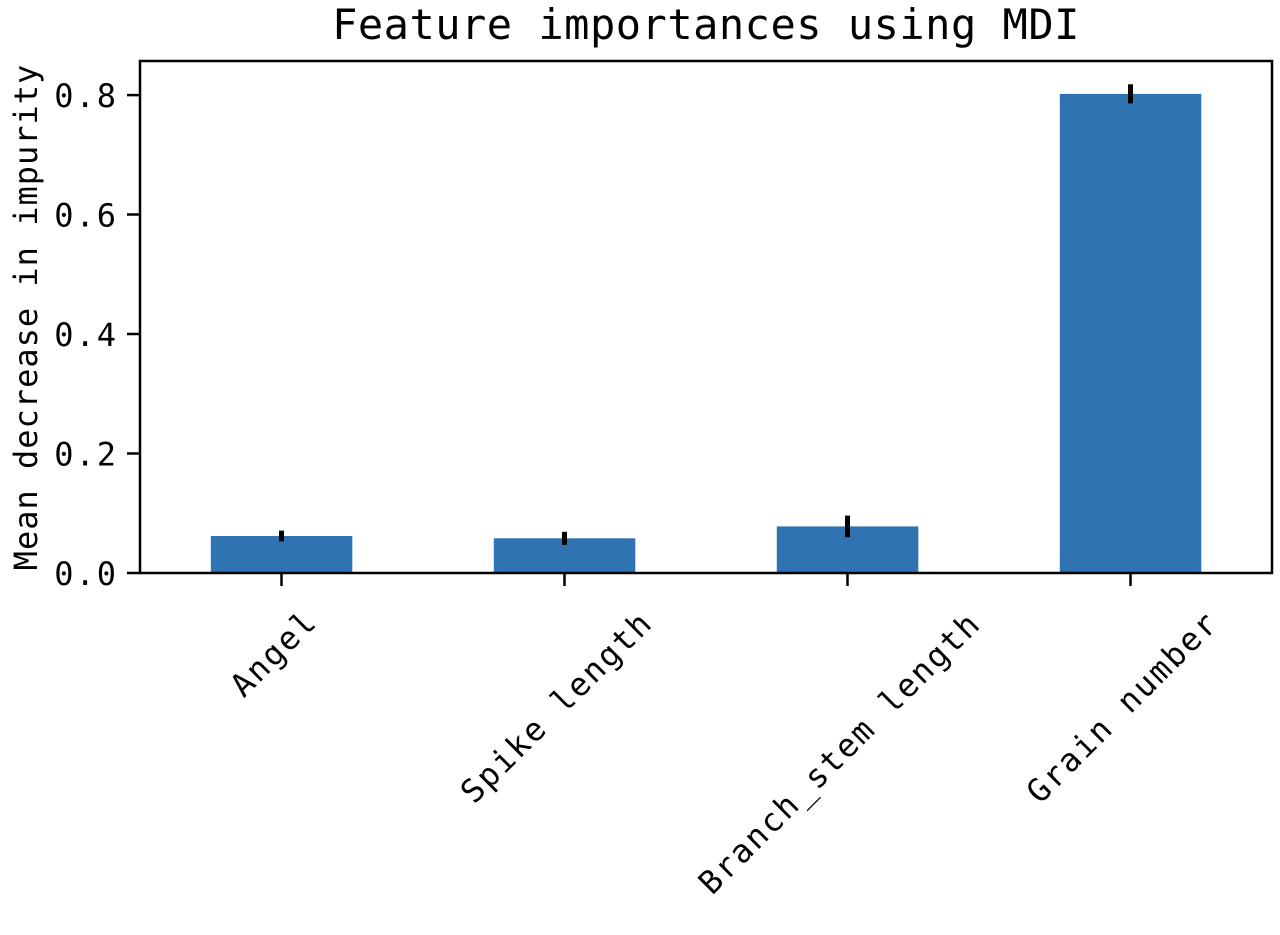 The image size is (1280, 935). What do you see at coordinates (281, 554) in the screenshot?
I see `bar-angel` at bounding box center [281, 554].